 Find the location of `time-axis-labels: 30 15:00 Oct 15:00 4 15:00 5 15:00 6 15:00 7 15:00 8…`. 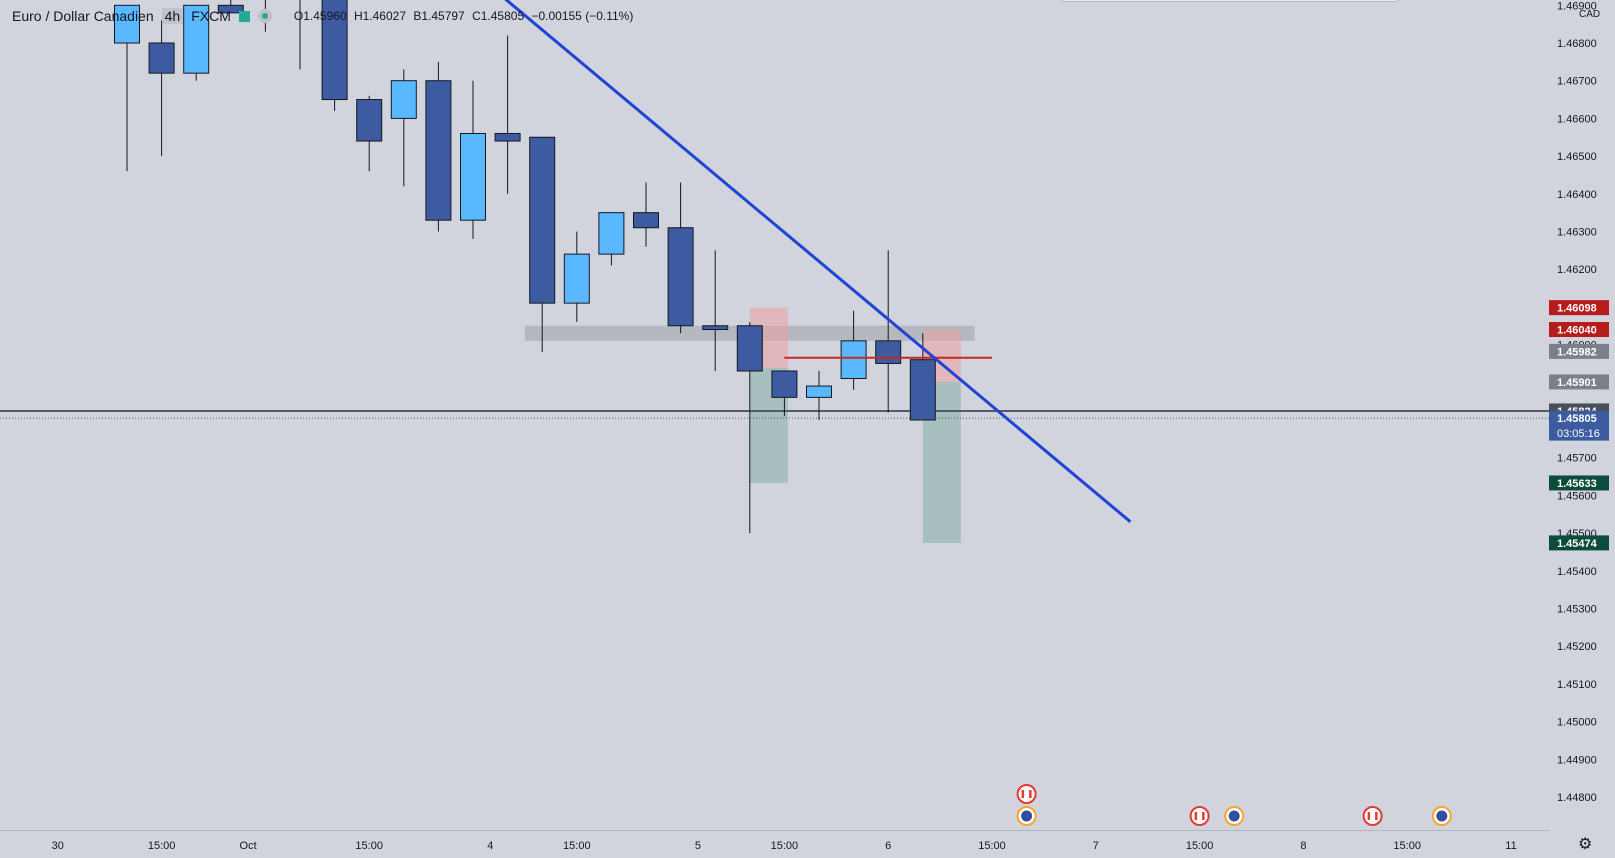

time-axis-labels: 30 15:00 Oct 15:00 4 15:00 5 15:00 6 15:00 7 15:00 8… is located at coordinates (784, 846).